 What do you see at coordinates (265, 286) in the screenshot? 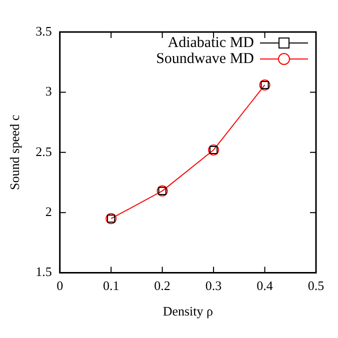
I see `x-tick-label: 0.4` at bounding box center [265, 286].